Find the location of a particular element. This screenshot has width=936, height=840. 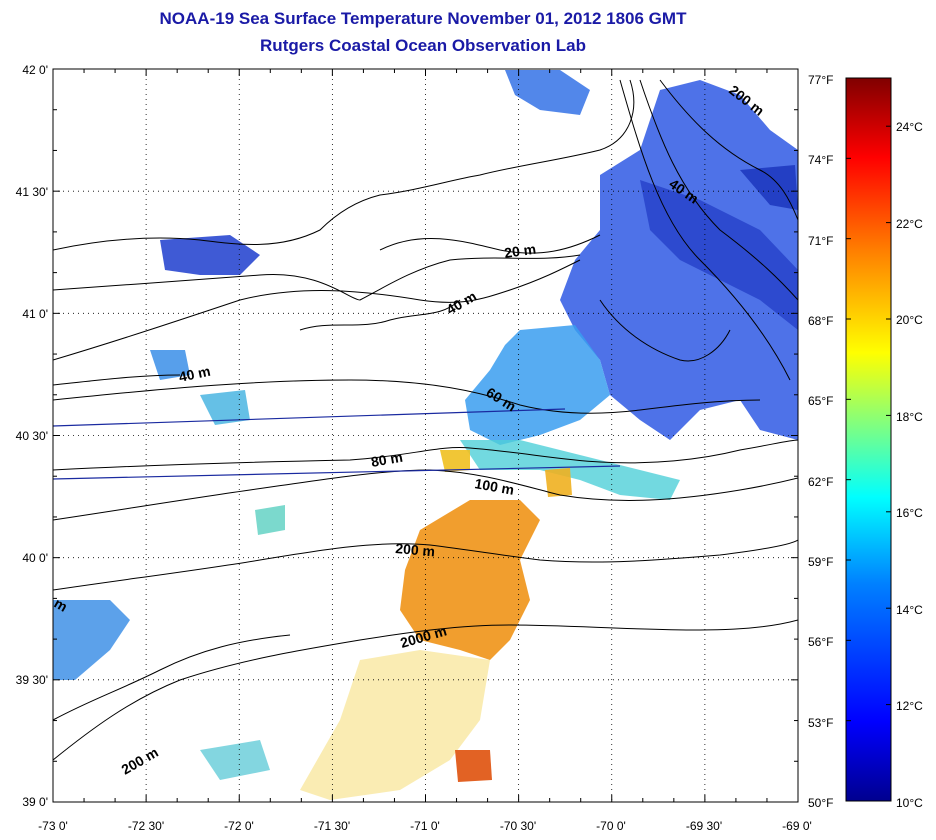

lon-label: -70 0' is located at coordinates (611, 826).